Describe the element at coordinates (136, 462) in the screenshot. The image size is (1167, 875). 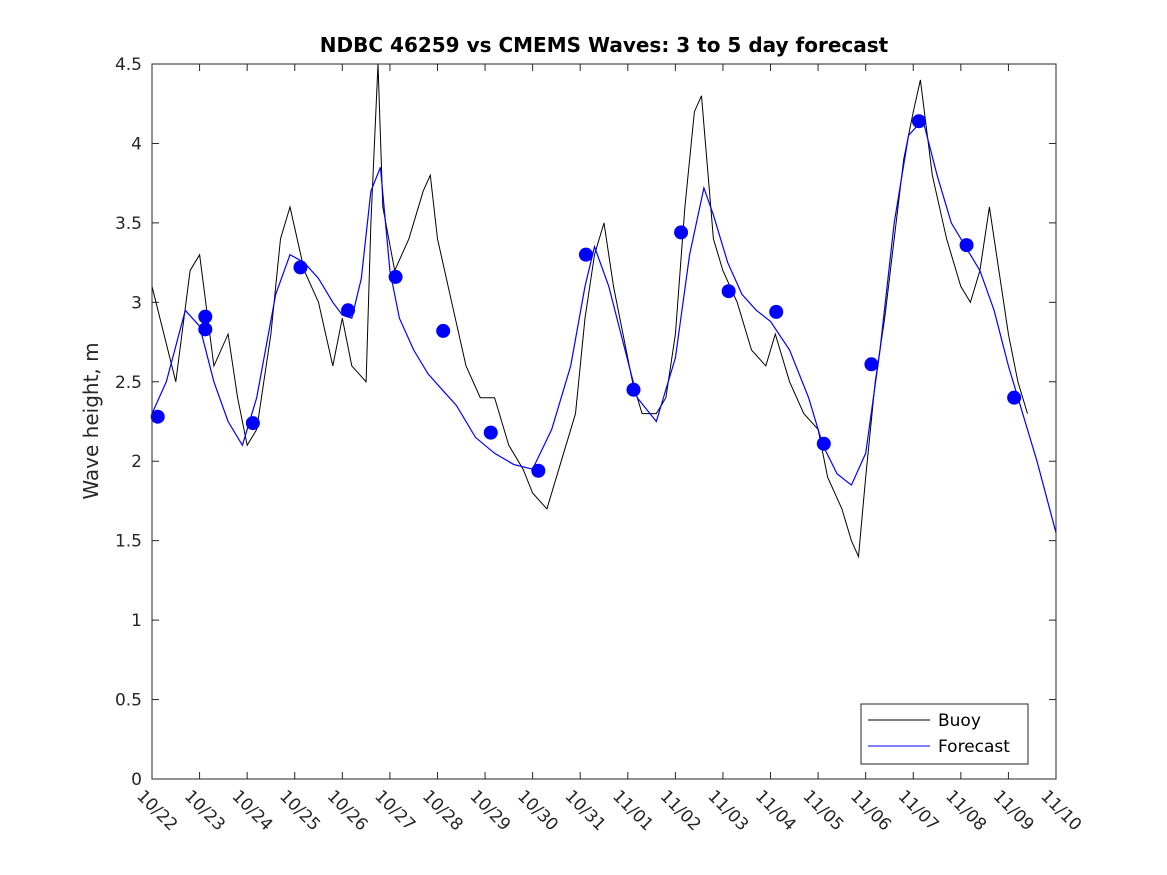
I see `y-tick-label: 2` at that location.